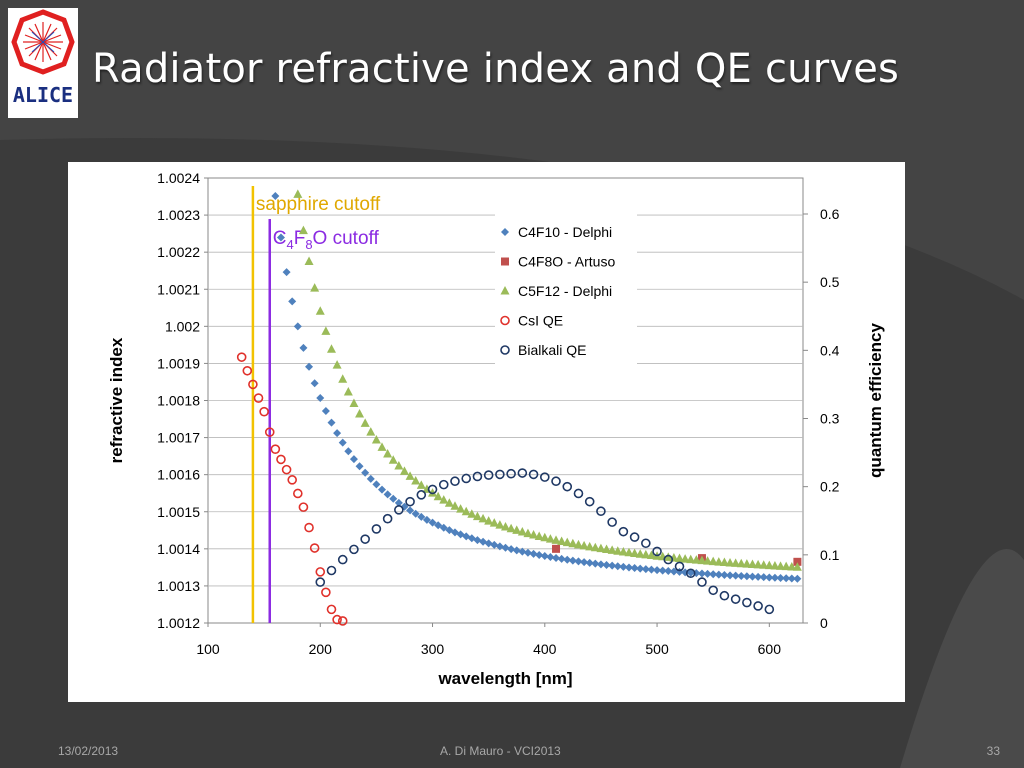 This screenshot has height=768, width=1024. Describe the element at coordinates (182, 326) in the screenshot. I see `y-tick-label: 1.002` at that location.